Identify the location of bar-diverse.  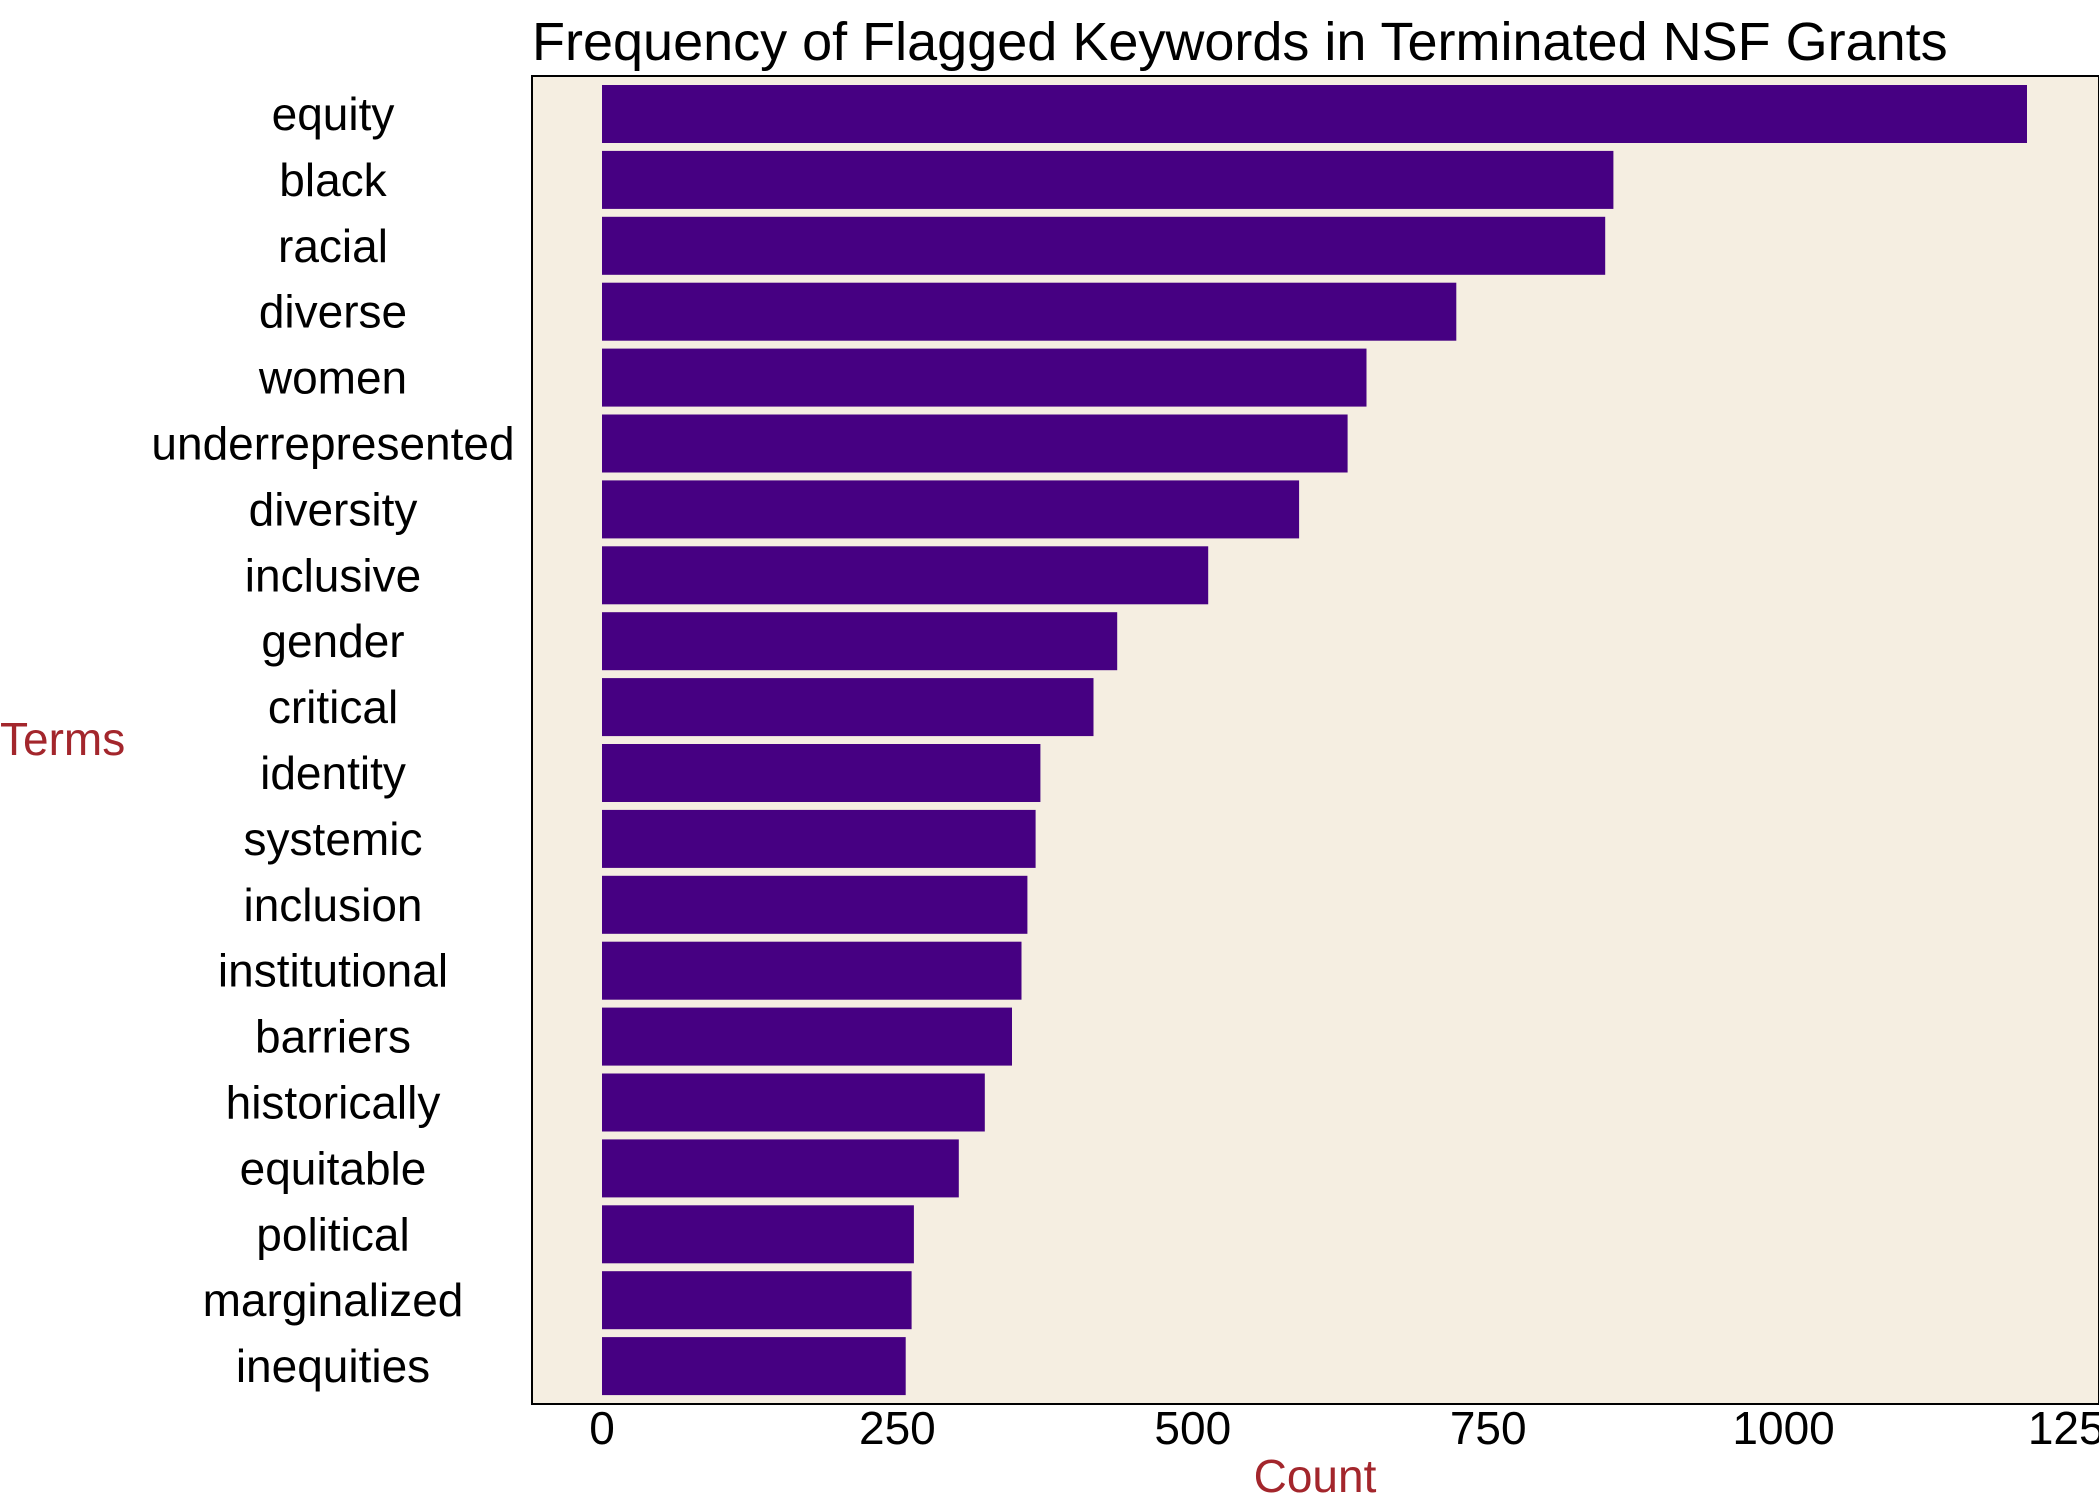
(1029, 311).